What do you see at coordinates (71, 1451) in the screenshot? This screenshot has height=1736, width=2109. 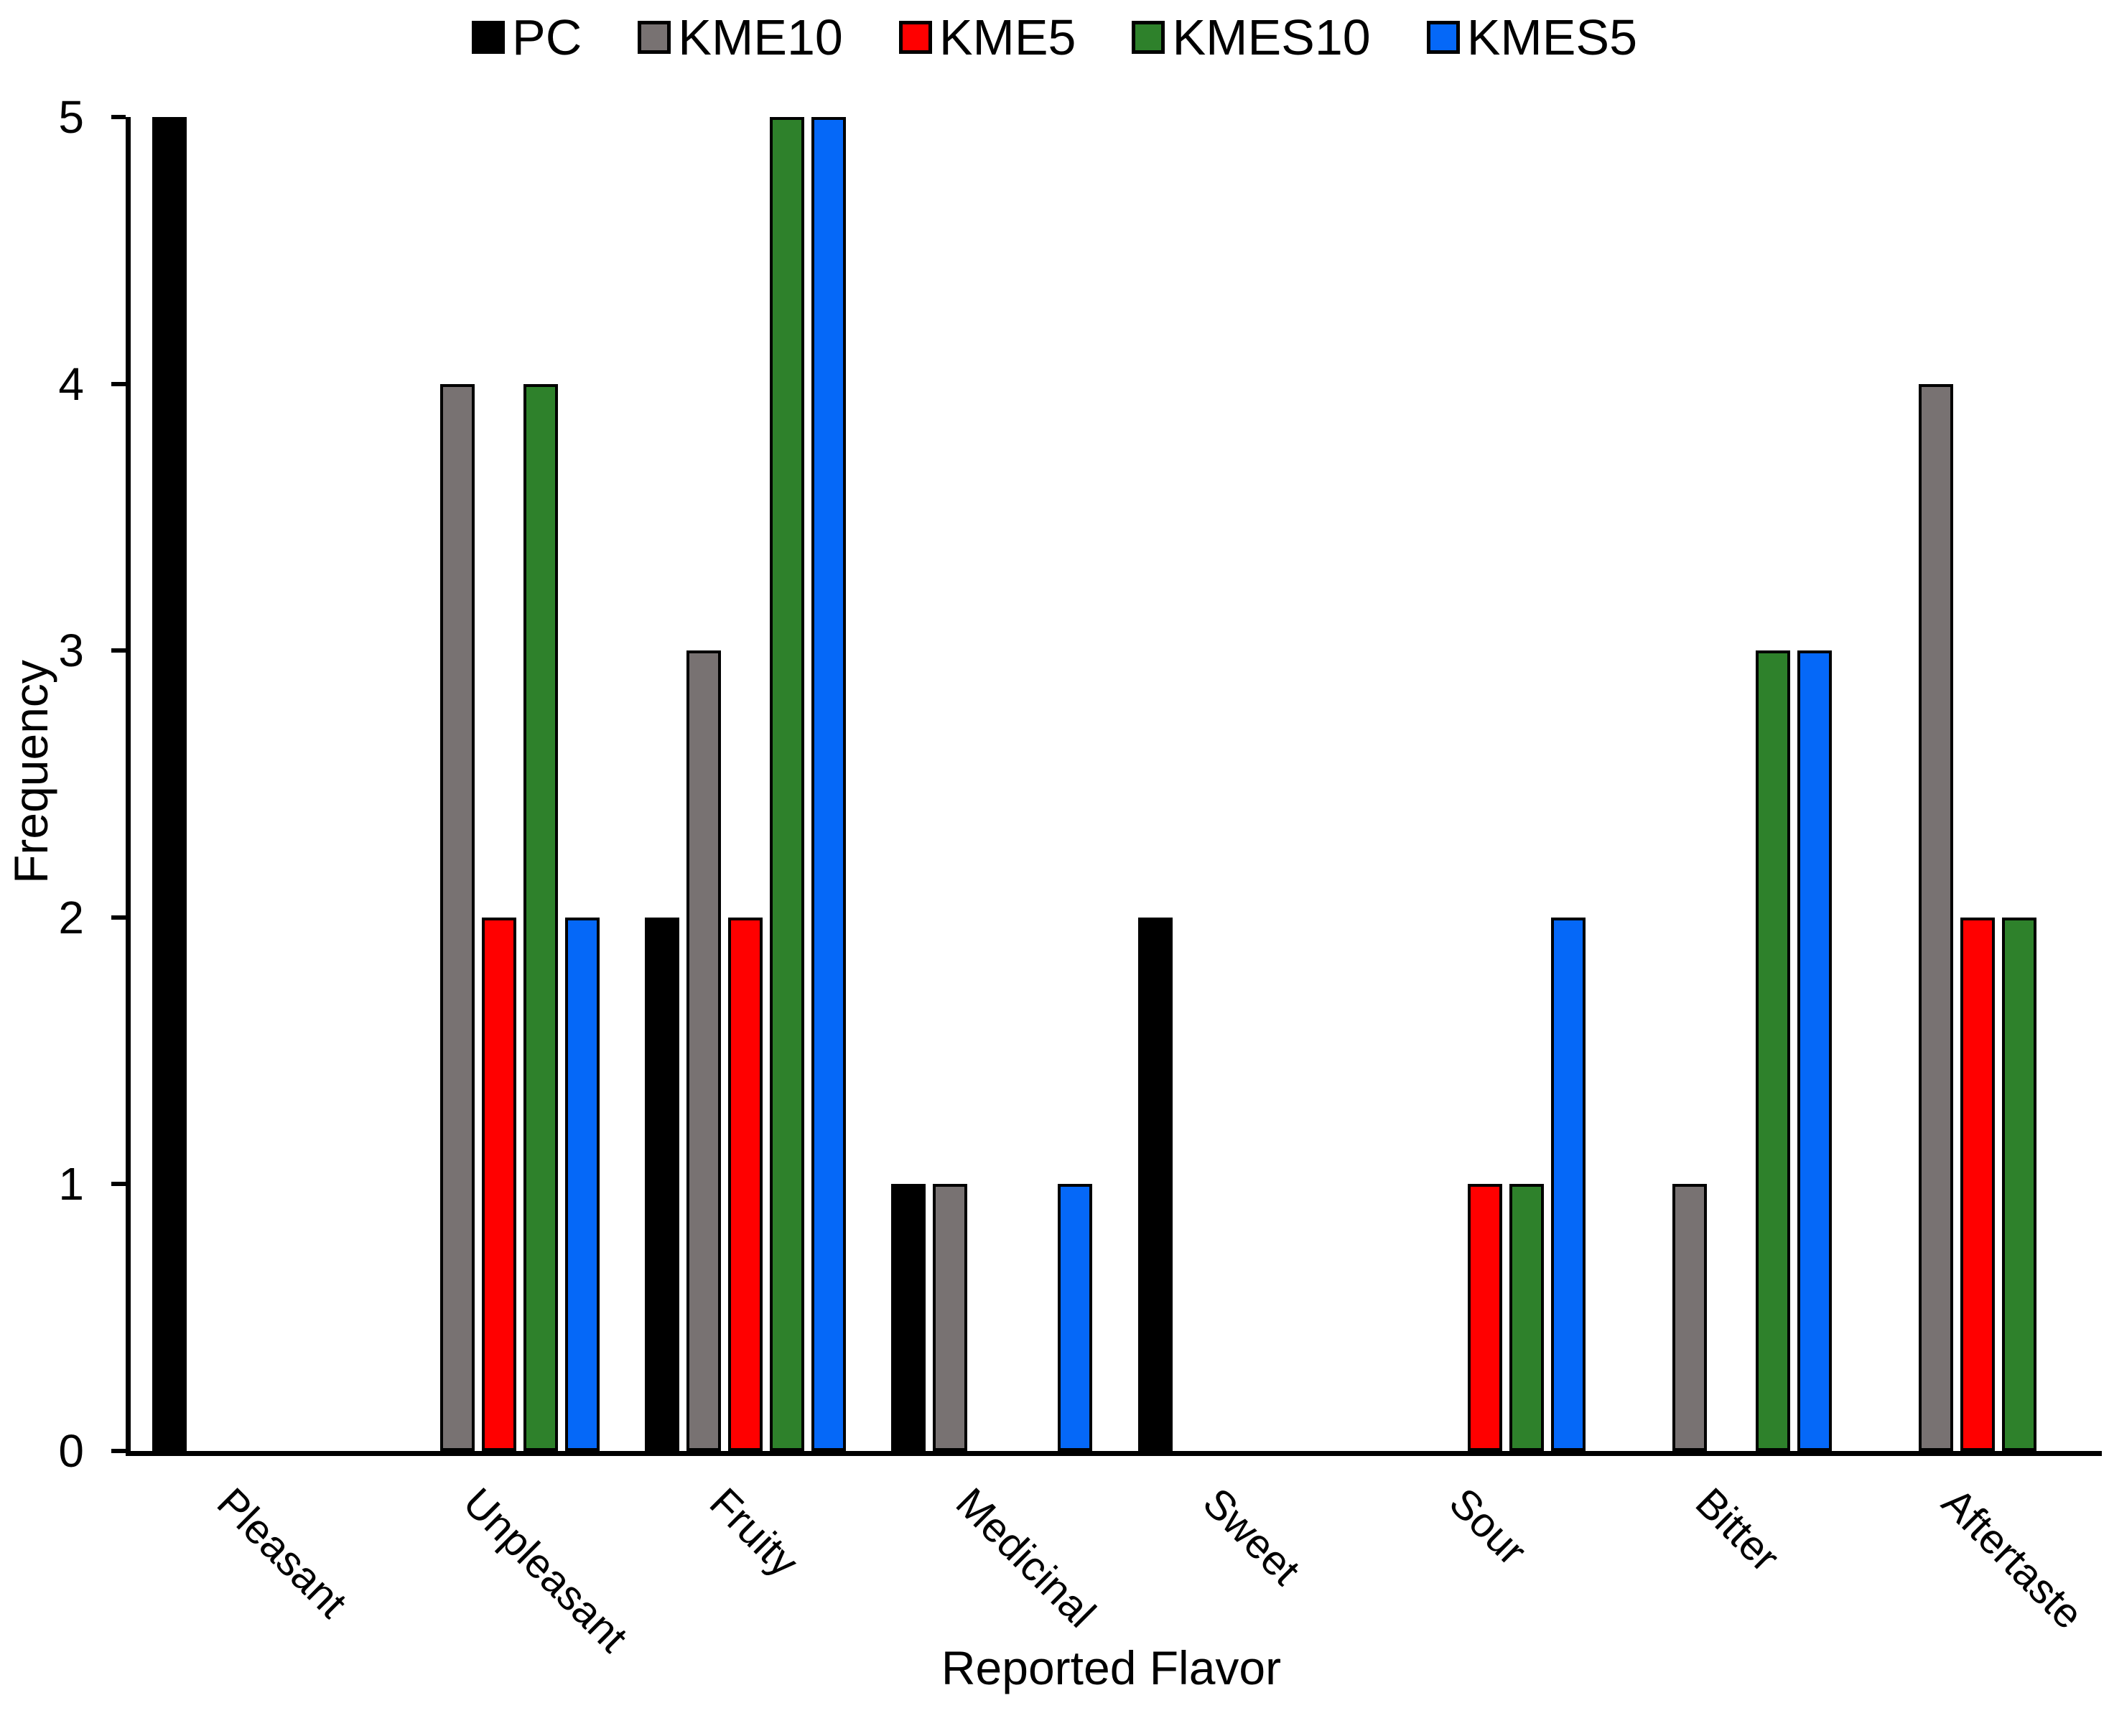 I see `y-tick-label-0: 0` at bounding box center [71, 1451].